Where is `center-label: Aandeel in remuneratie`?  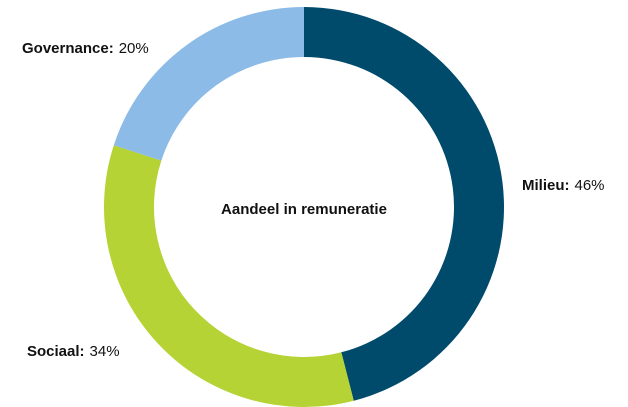 center-label: Aandeel in remuneratie is located at coordinates (304, 209).